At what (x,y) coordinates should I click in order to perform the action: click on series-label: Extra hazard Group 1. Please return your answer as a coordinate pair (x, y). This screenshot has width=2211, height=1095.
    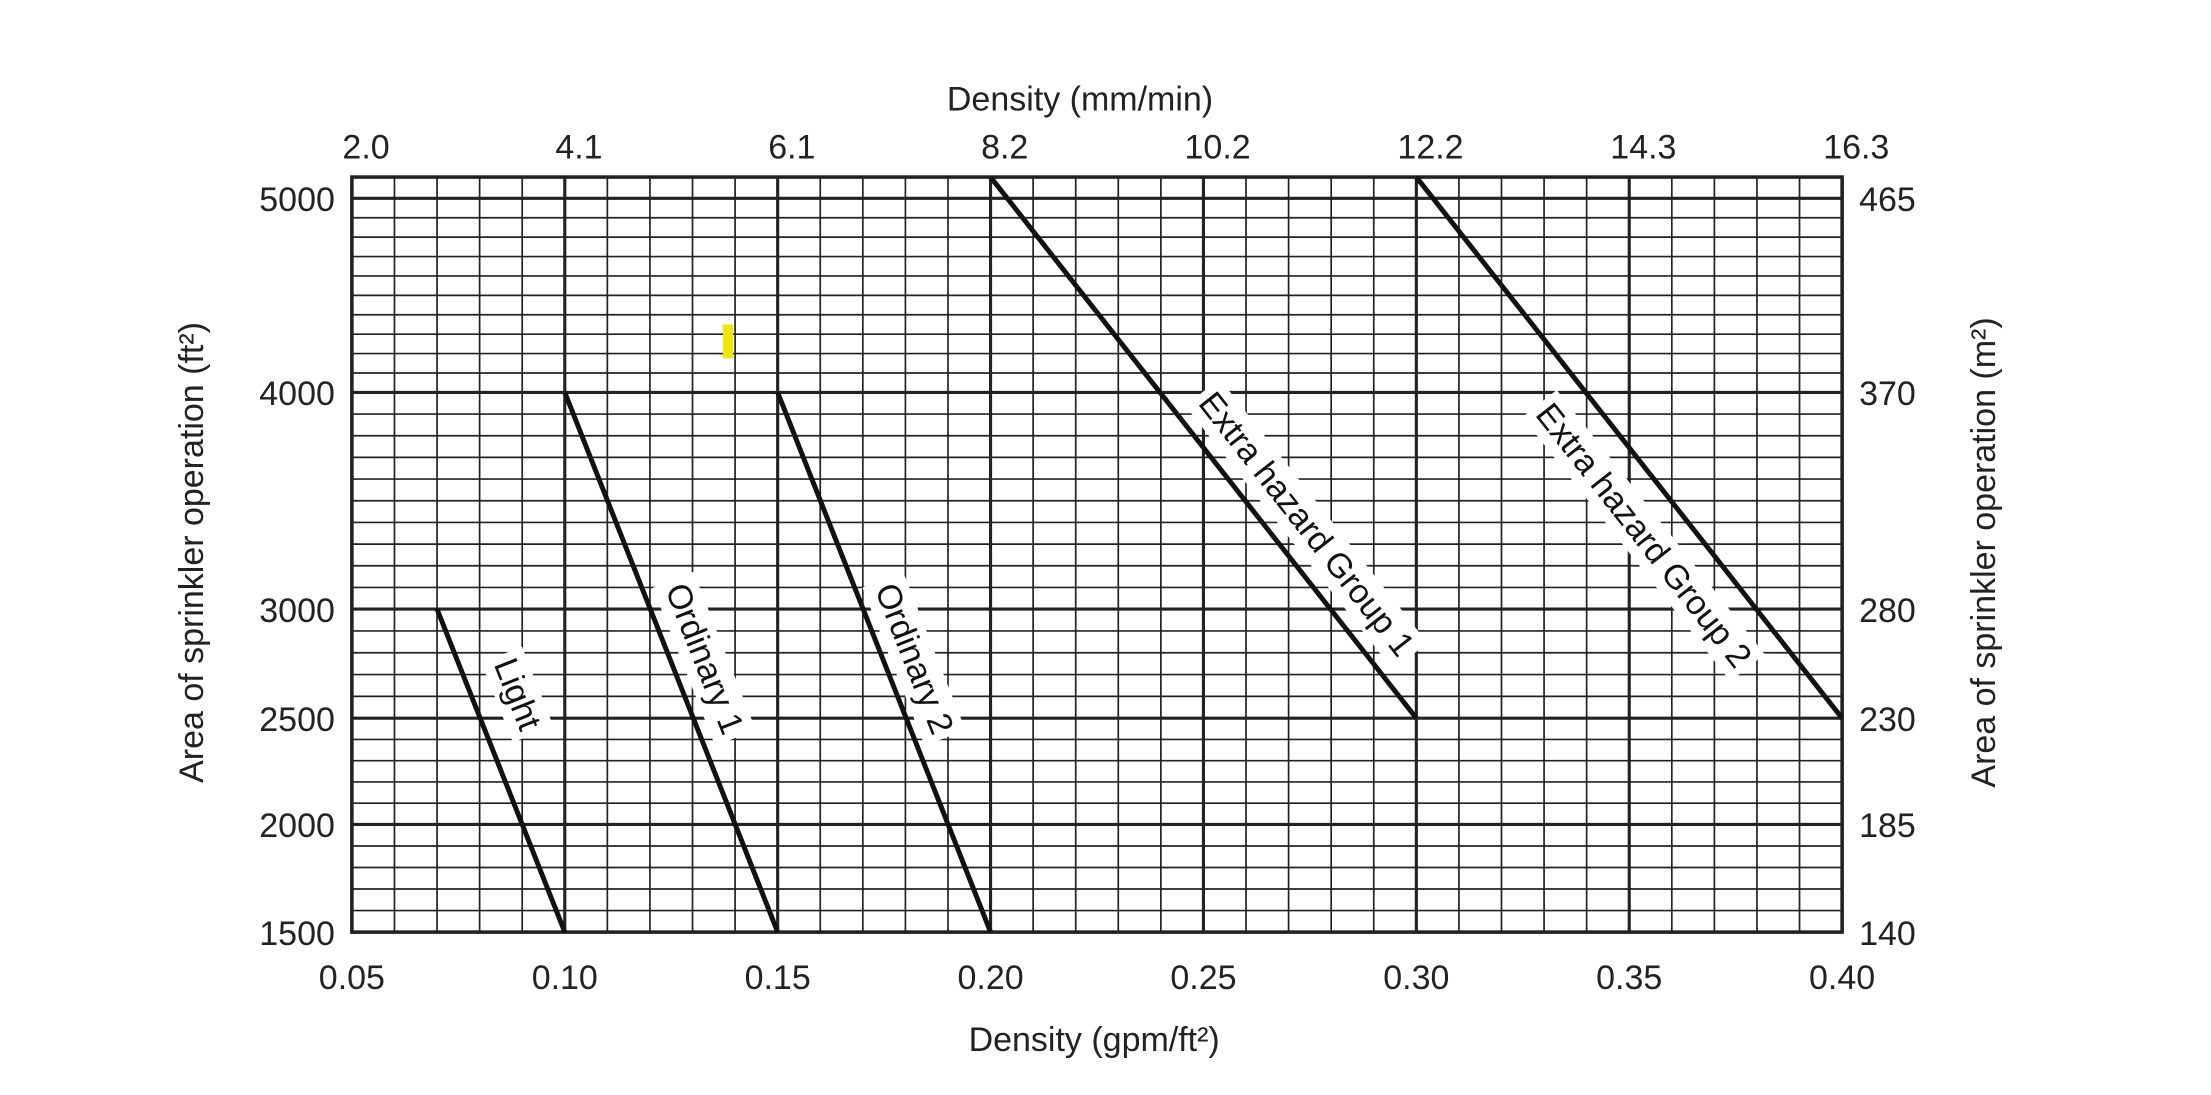
    Looking at the image, I should click on (1306, 524).